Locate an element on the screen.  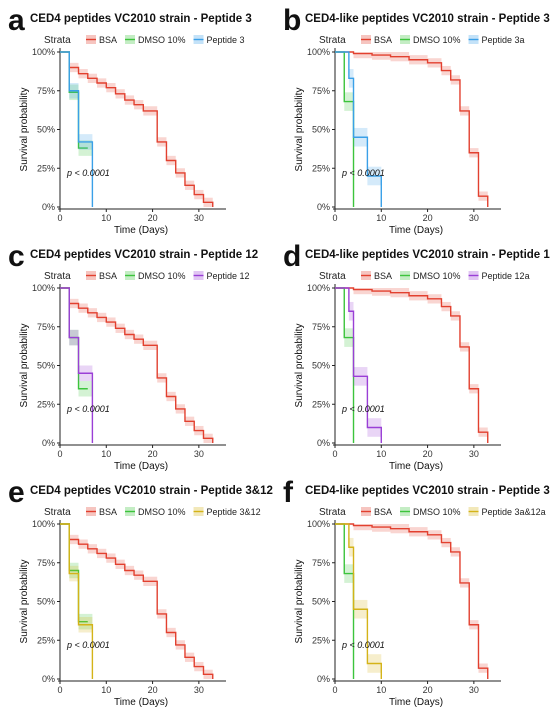
legend: Strata BSA DMSO 10% Peptide 3&12 is located at coordinates (152, 512).